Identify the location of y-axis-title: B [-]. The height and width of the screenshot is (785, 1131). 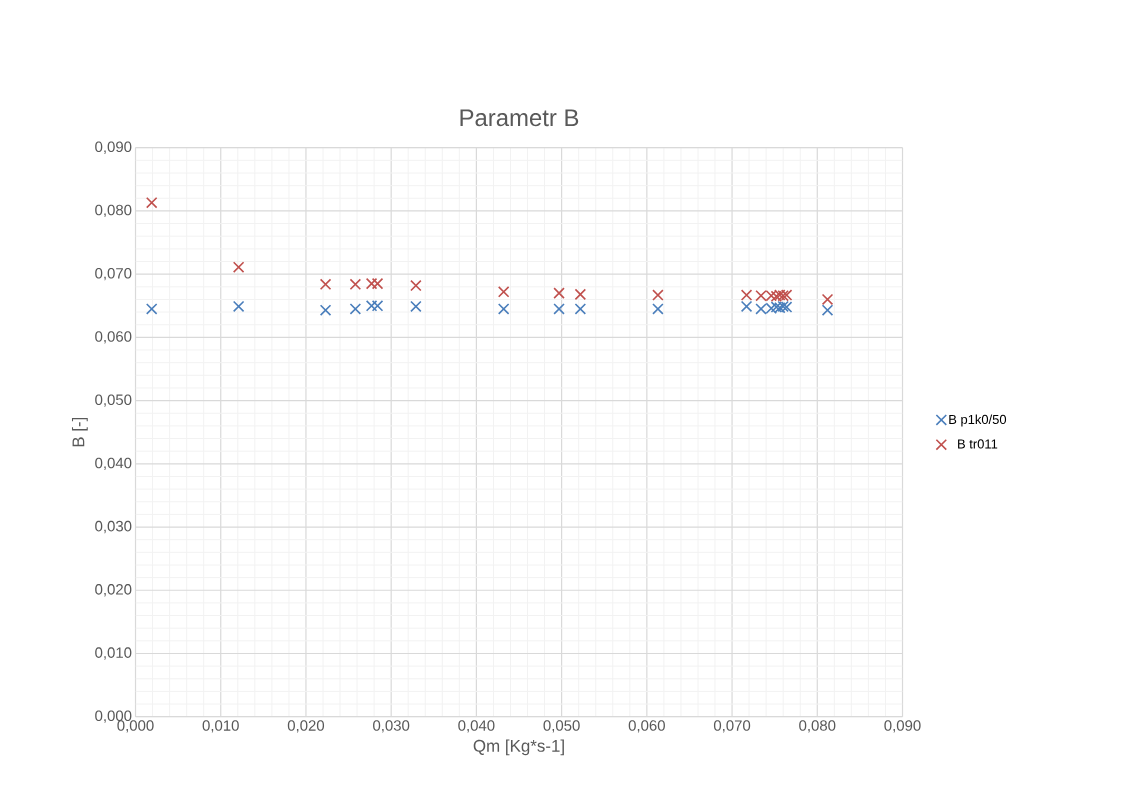
(79, 432).